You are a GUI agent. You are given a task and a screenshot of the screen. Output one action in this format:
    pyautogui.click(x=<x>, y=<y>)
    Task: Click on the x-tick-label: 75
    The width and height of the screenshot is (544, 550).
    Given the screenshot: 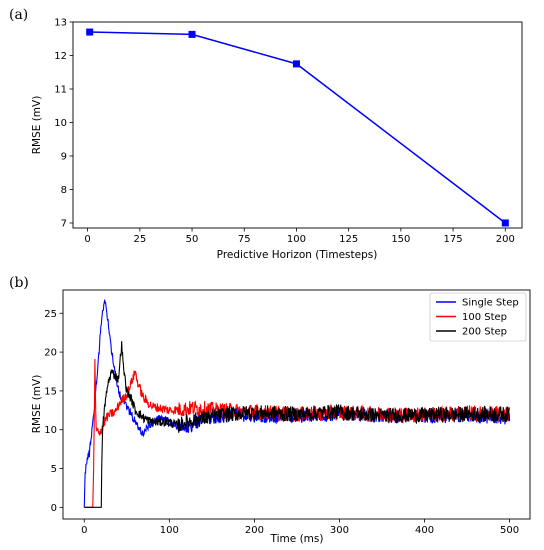 What is the action you would take?
    pyautogui.click(x=244, y=239)
    